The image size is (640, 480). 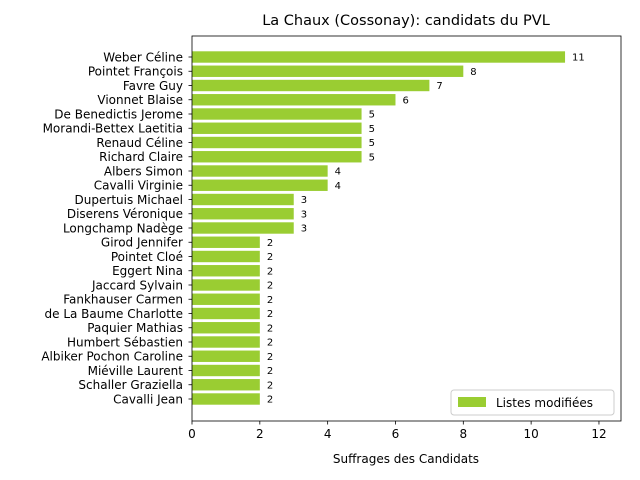 I want to click on x-tick-label: 6, so click(x=396, y=434).